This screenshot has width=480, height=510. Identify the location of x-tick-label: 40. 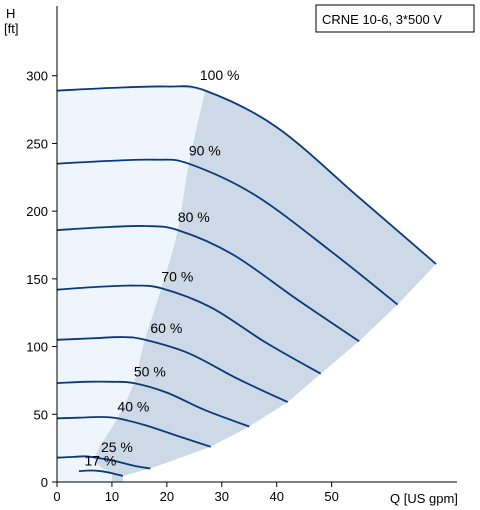
(276, 496).